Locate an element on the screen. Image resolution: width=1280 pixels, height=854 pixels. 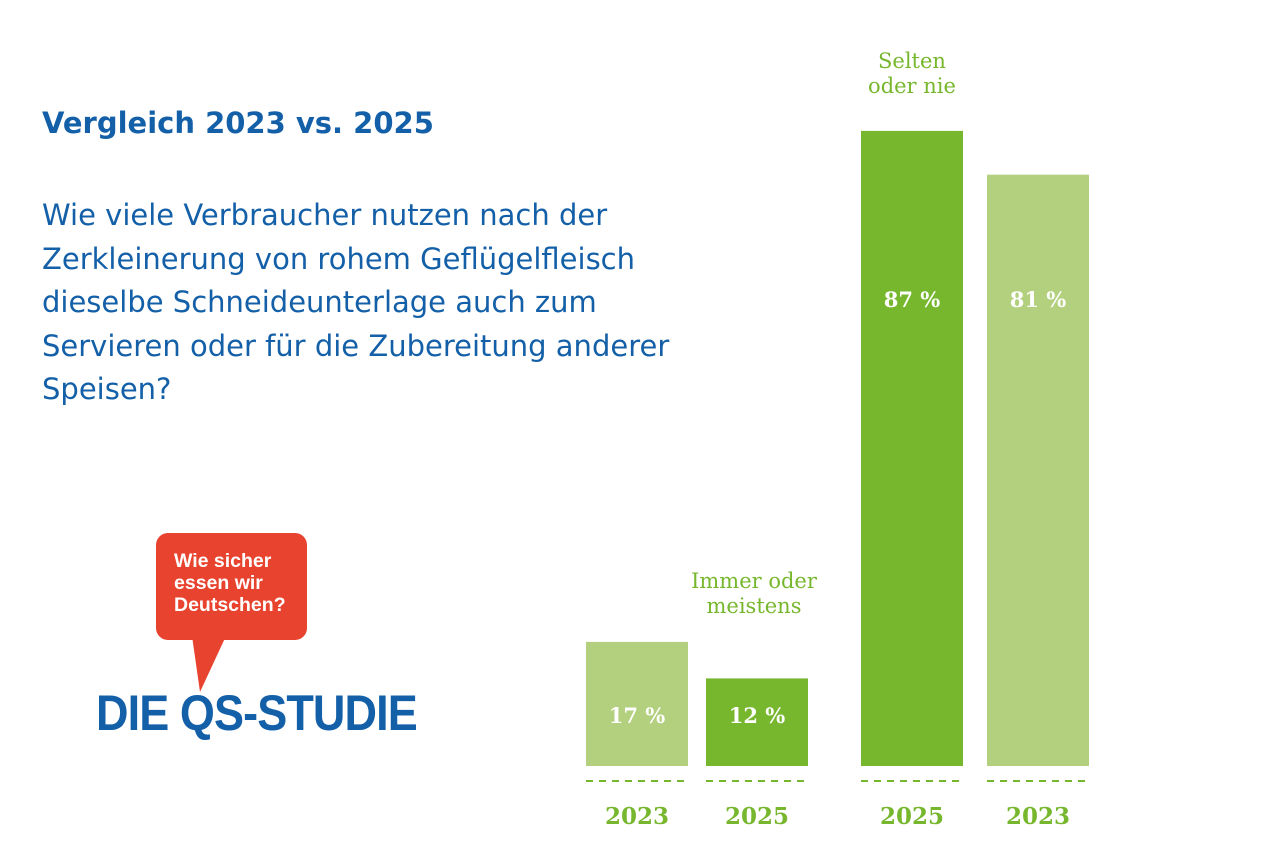
question-line: Zerkleinerung von rohem Geflügelfleisch is located at coordinates (338, 258).